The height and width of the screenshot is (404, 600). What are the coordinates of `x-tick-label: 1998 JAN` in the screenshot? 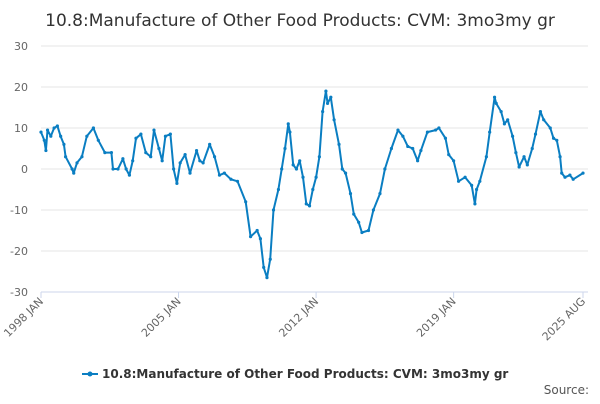 It's located at (23, 317).